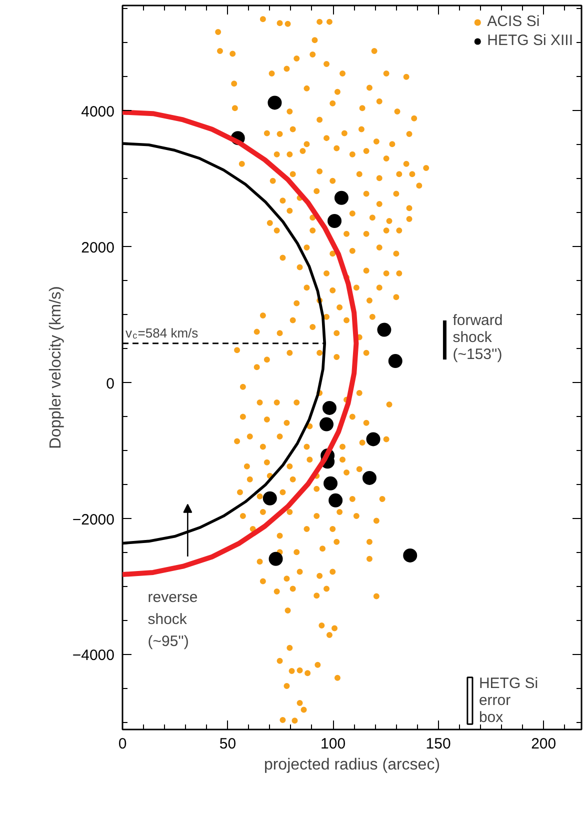 Image resolution: width=583 pixels, height=821 pixels. I want to click on x-axis-title: projected radius (arcsec), so click(352, 765).